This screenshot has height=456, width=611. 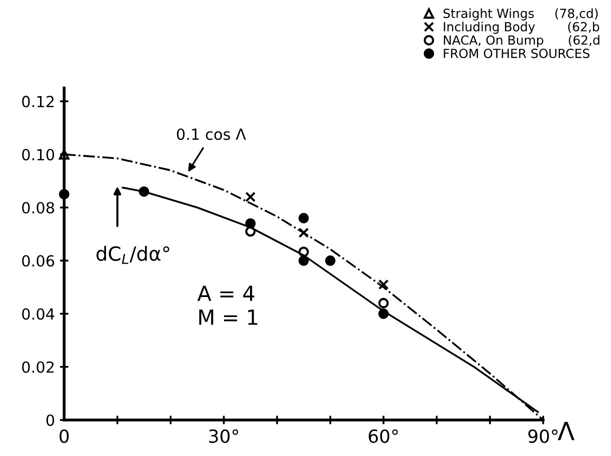 I want to click on legend-label: Straight Wings (78,cd), so click(x=520, y=14).